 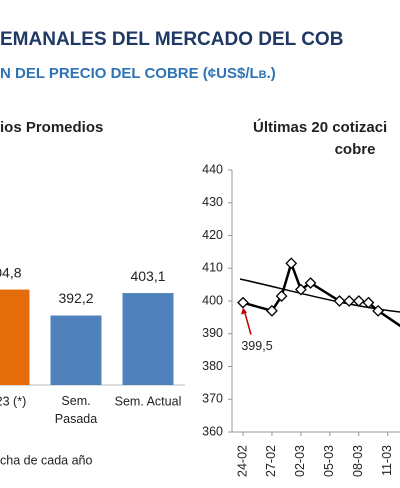 What do you see at coordinates (212, 399) in the screenshot?
I see `y-tick-label: 370` at bounding box center [212, 399].